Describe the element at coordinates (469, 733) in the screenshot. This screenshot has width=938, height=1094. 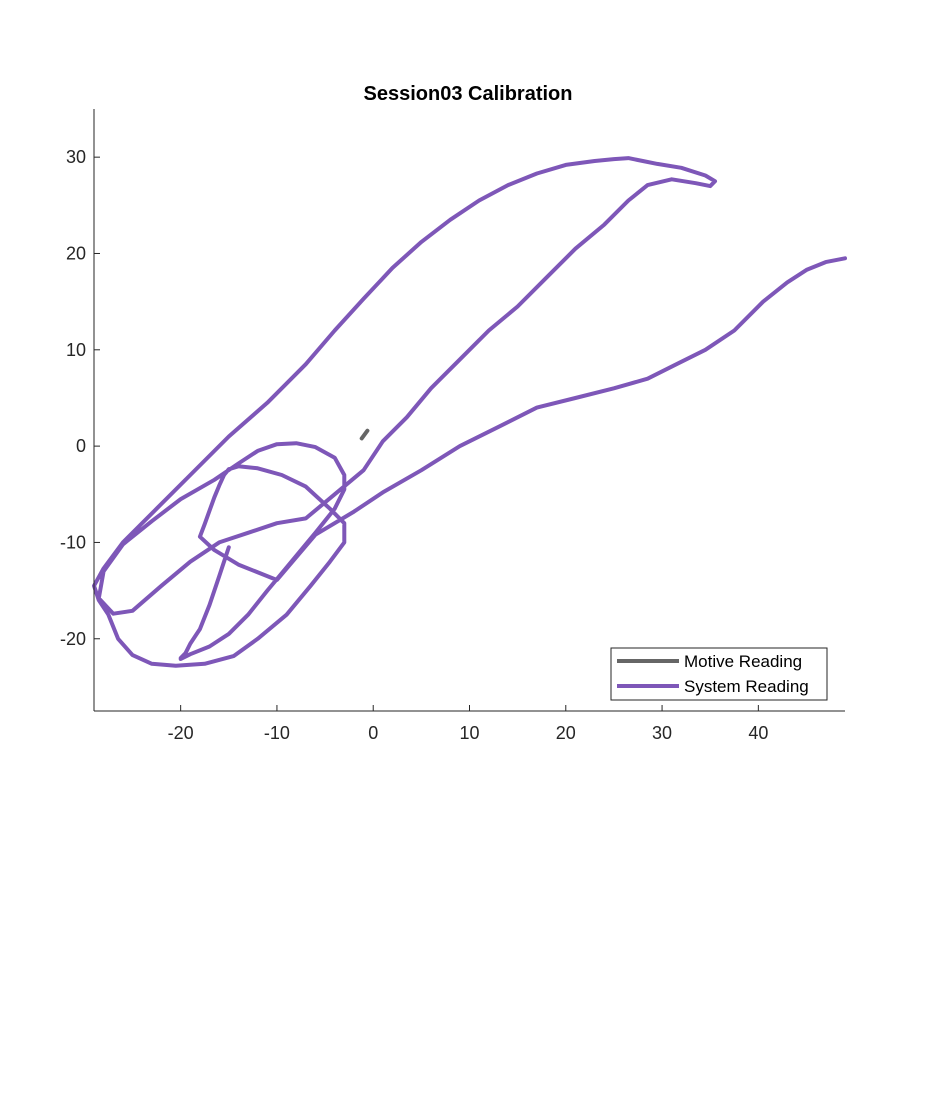
I see `x-tick-label: 10` at that location.